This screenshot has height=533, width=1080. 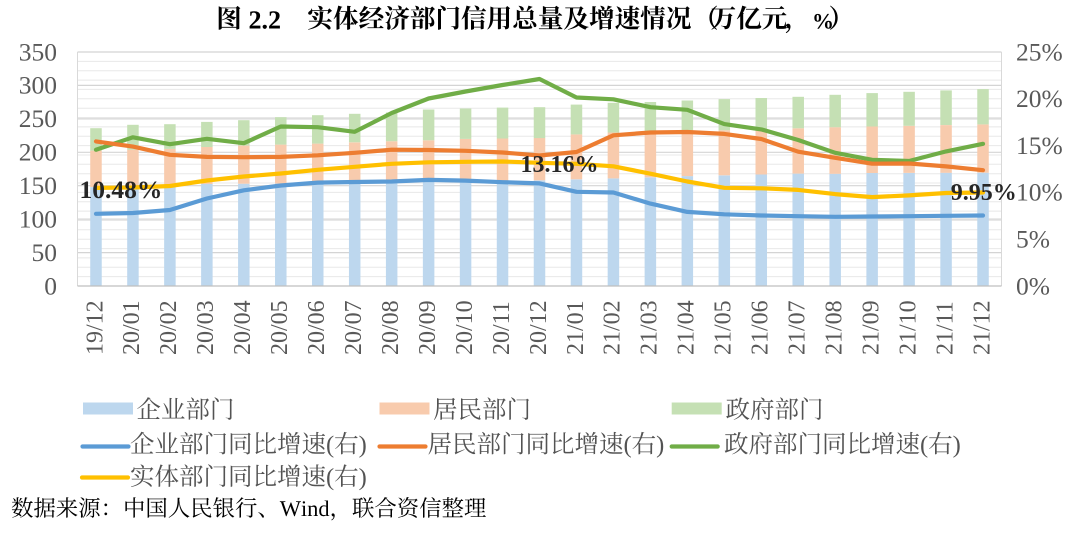 What do you see at coordinates (243, 327) in the screenshot?
I see `svg-text: 20/04` at bounding box center [243, 327].